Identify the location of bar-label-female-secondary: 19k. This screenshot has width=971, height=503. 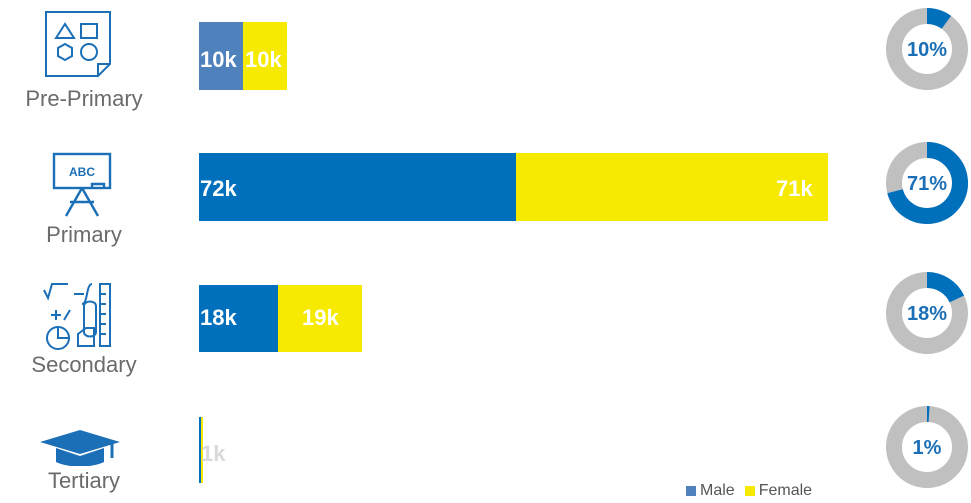
(320, 317).